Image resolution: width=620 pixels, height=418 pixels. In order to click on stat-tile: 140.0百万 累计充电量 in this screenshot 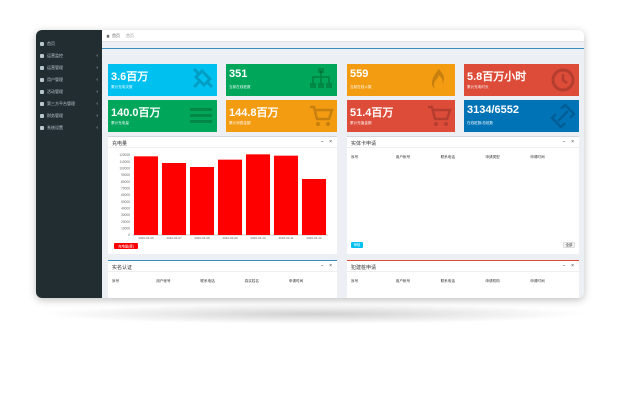, I will do `click(162, 116)`.